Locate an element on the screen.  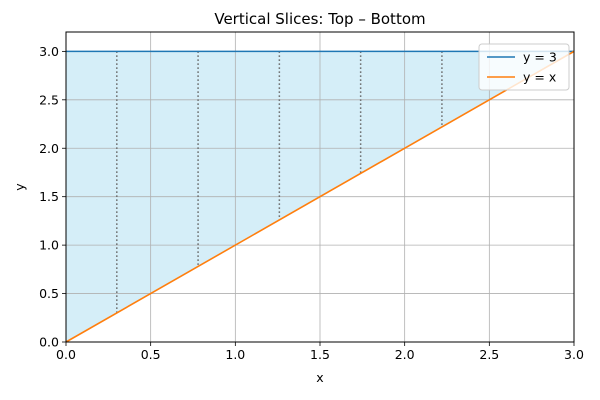
x-tick-label: 3.0 is located at coordinates (574, 354).